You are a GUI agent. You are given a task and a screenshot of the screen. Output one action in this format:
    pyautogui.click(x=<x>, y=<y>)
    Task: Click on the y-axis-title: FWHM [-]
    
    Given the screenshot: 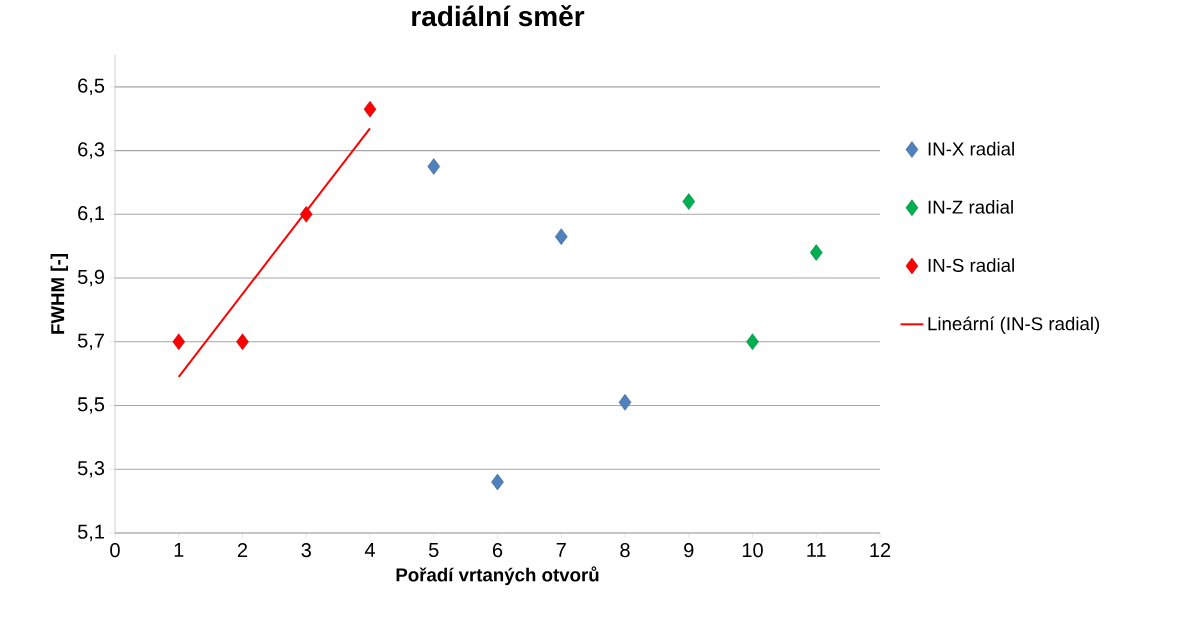 What is the action you would take?
    pyautogui.click(x=59, y=294)
    